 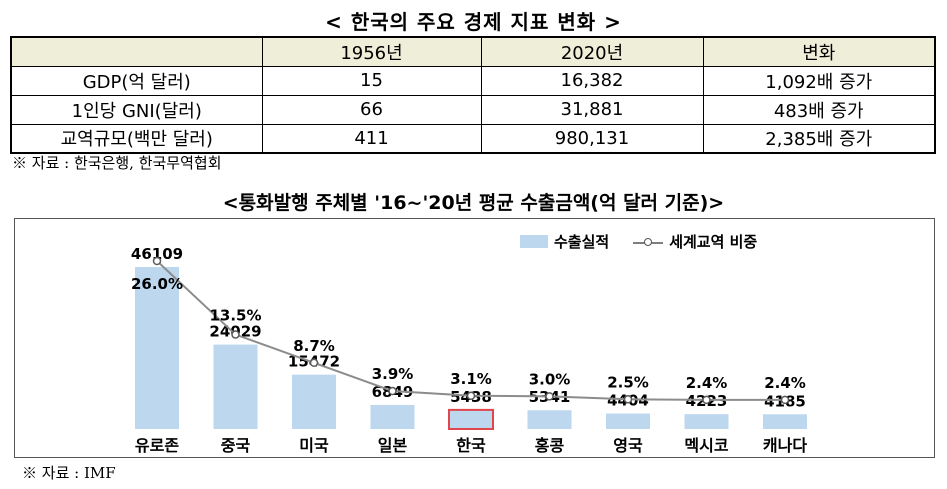 What do you see at coordinates (371, 138) in the screenshot?
I see `table-cell: 411` at bounding box center [371, 138].